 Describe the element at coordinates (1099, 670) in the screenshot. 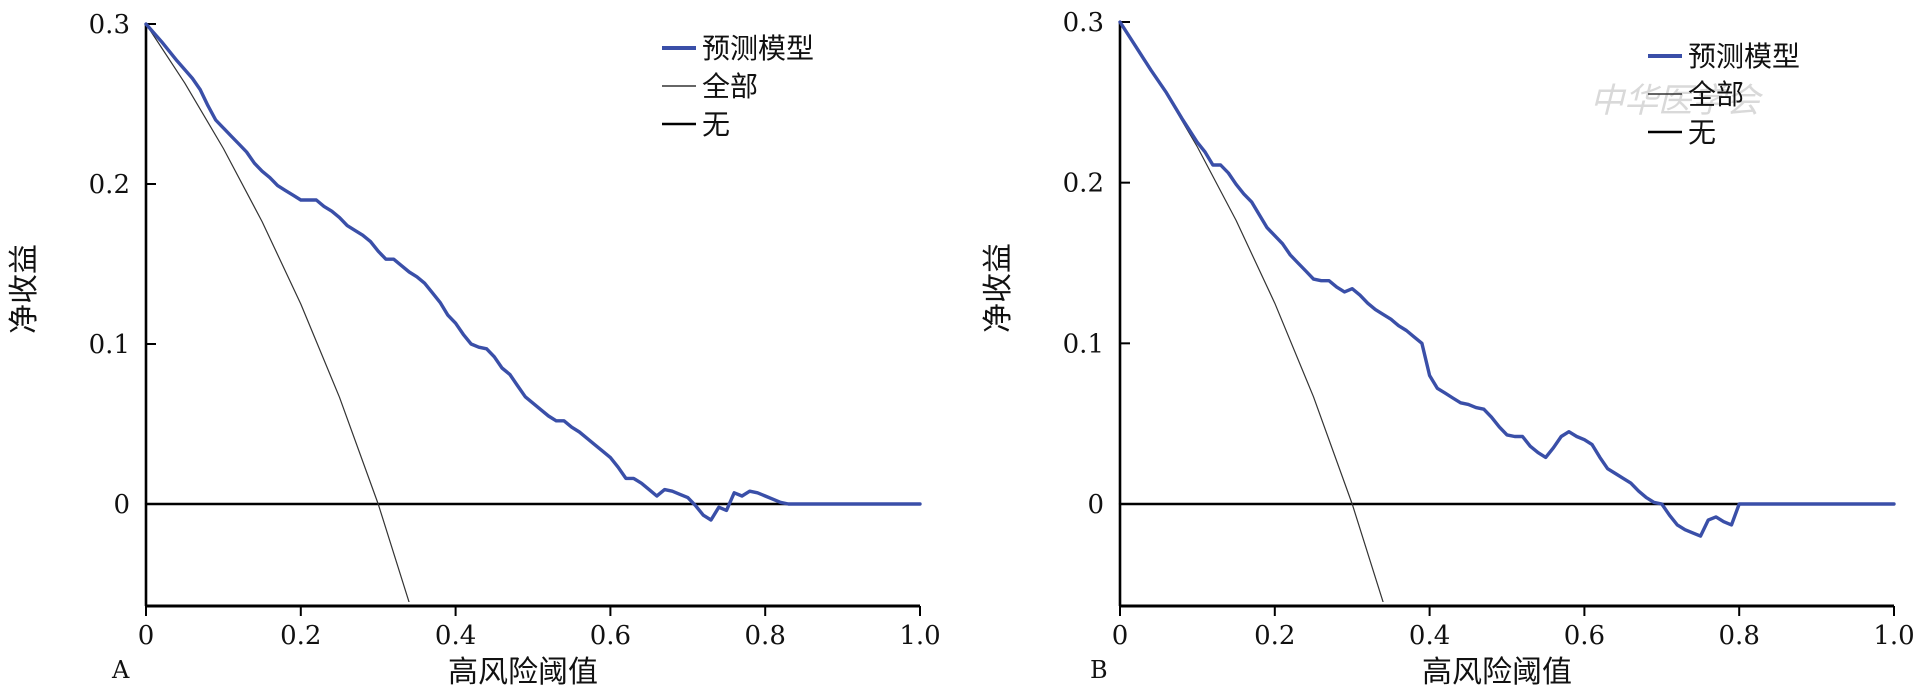

I see `panel-label: B` at that location.